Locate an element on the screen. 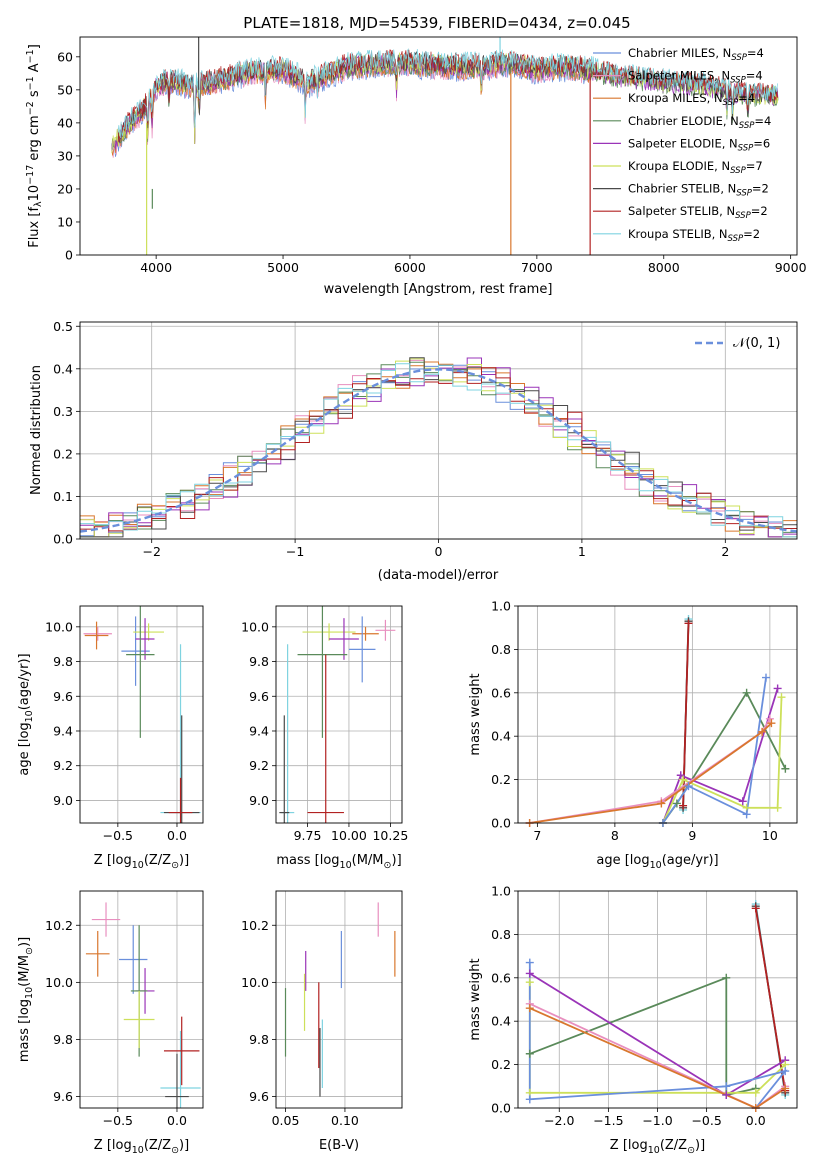 The height and width of the screenshot is (1174, 819). x-tick-label: 5000 is located at coordinates (283, 267).